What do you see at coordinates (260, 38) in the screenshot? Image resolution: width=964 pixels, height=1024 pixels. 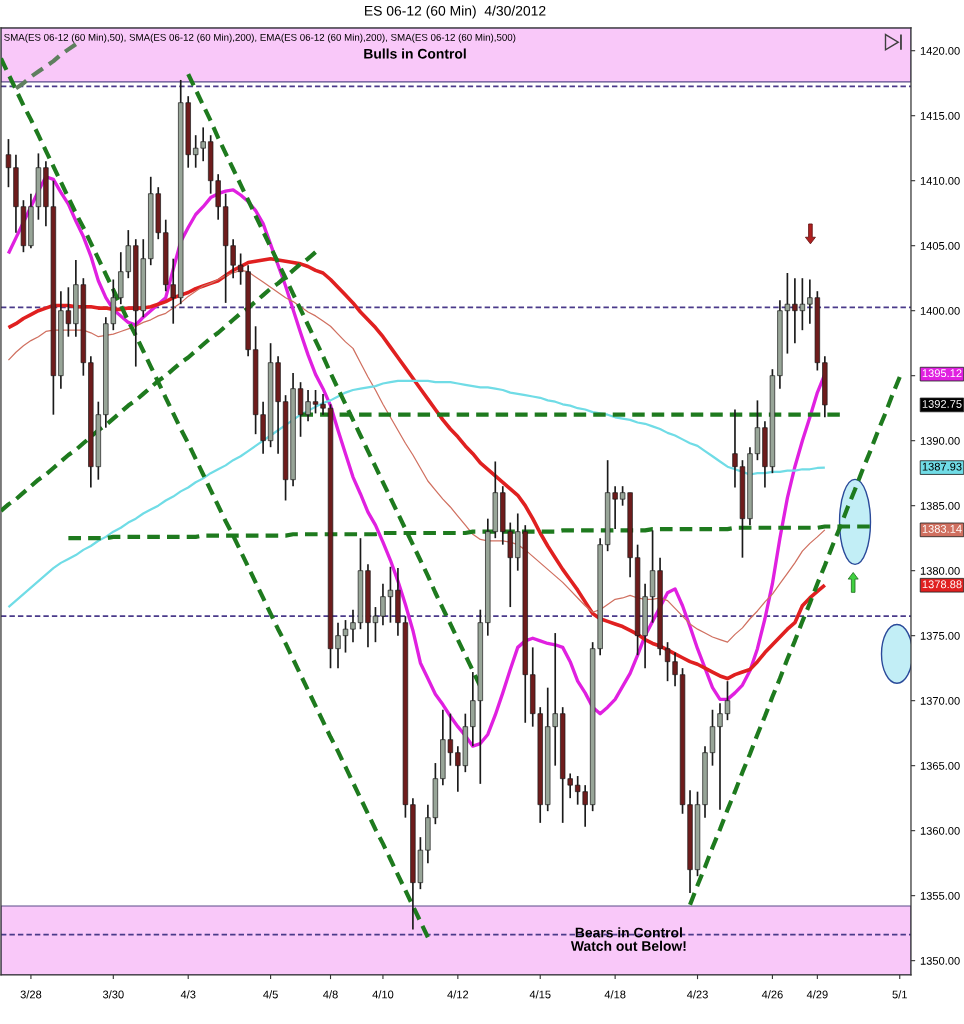 I see `text: SMA(ES 06-12 (60 Min),50), SMA(ES 06-12 (60 Min),200), EMA(ES 06-12 (60 Min),200), SMA(ES 06-12 (60 Min),500)` at bounding box center [260, 38].